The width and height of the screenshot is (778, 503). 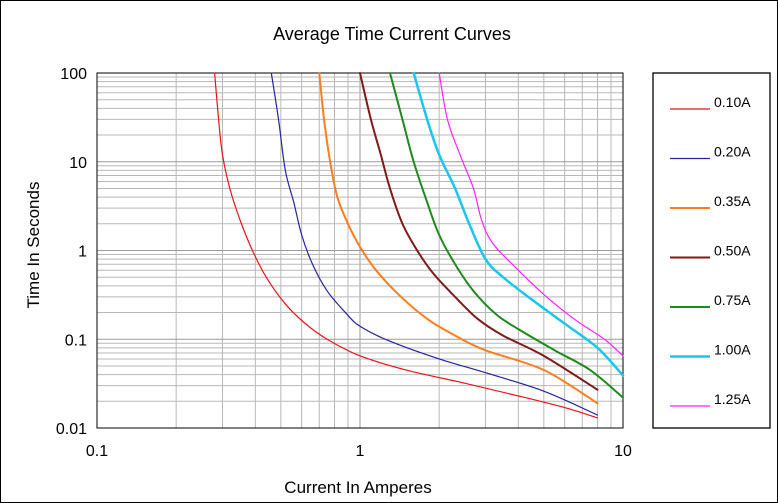 I want to click on legend: 0.10A 0.20A 0.35A 0.50A 0.75A 1.00A 1.25A, so click(x=710, y=250).